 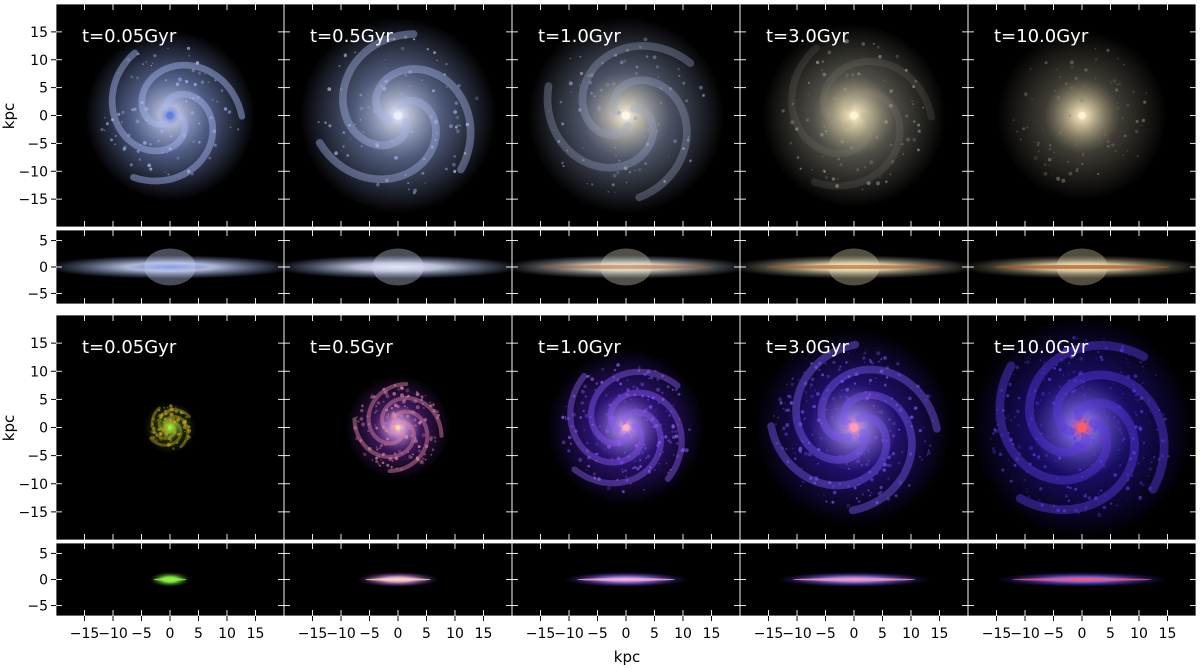 I want to click on x-tick-label: 5, so click(x=882, y=634).